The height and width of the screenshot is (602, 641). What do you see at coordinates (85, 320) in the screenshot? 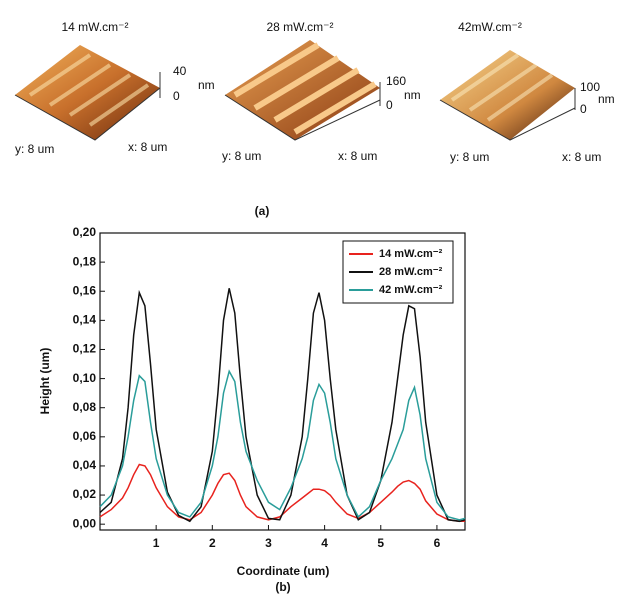
I see `y-tick-label: 0,14` at bounding box center [85, 320].